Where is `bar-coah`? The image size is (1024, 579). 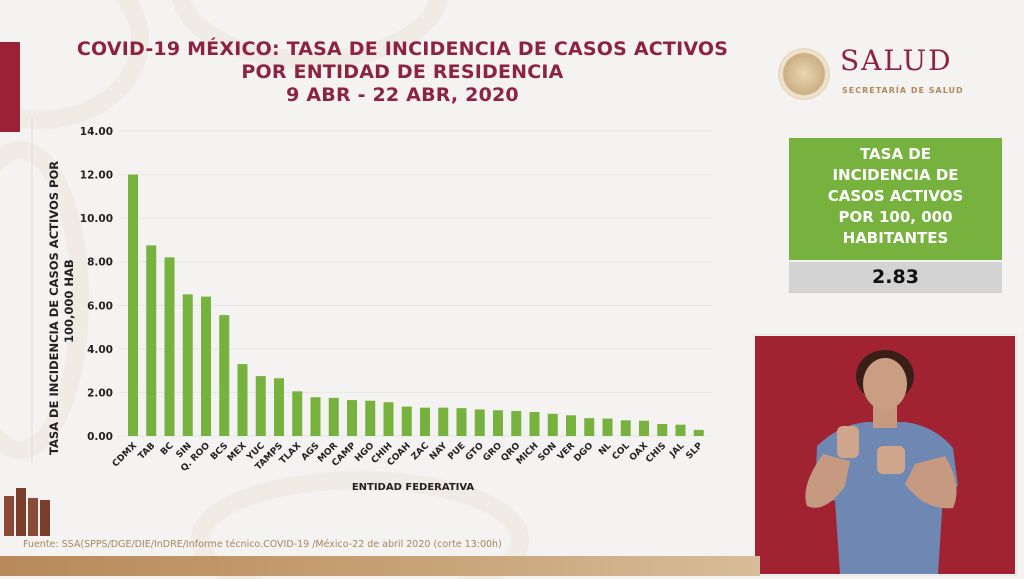 bar-coah is located at coordinates (406, 421).